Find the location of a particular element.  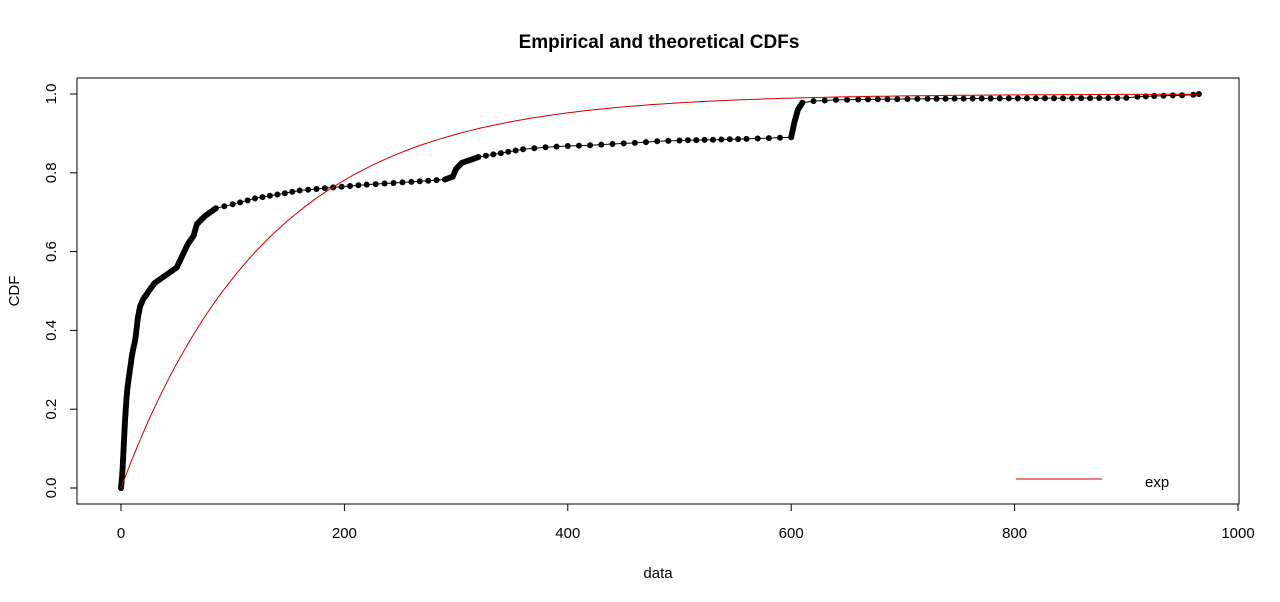

legend-label-exp: exp is located at coordinates (1157, 482).